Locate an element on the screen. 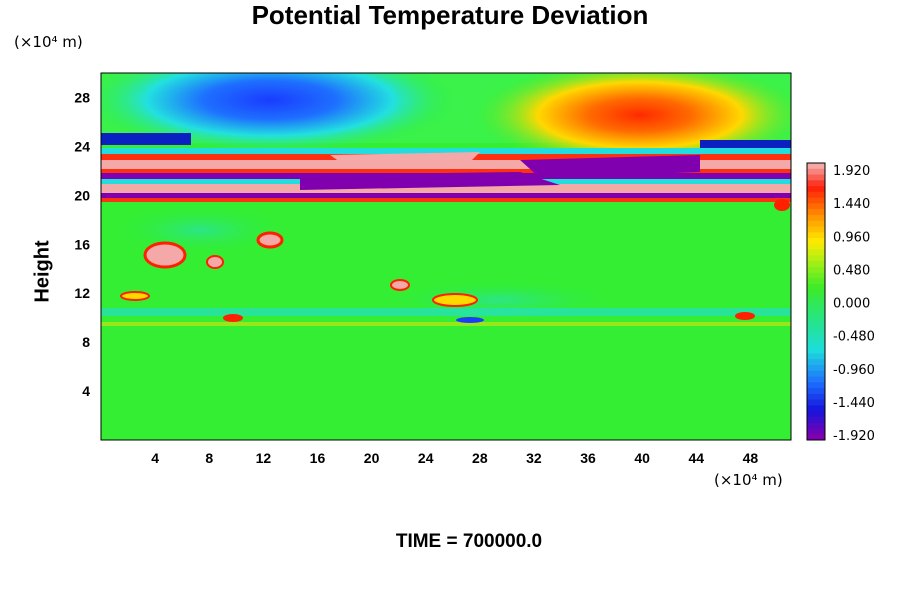  x-axis-ticks: 4 8 12 16 20 24 28 32 36 40 44 48 is located at coordinates (454, 458).